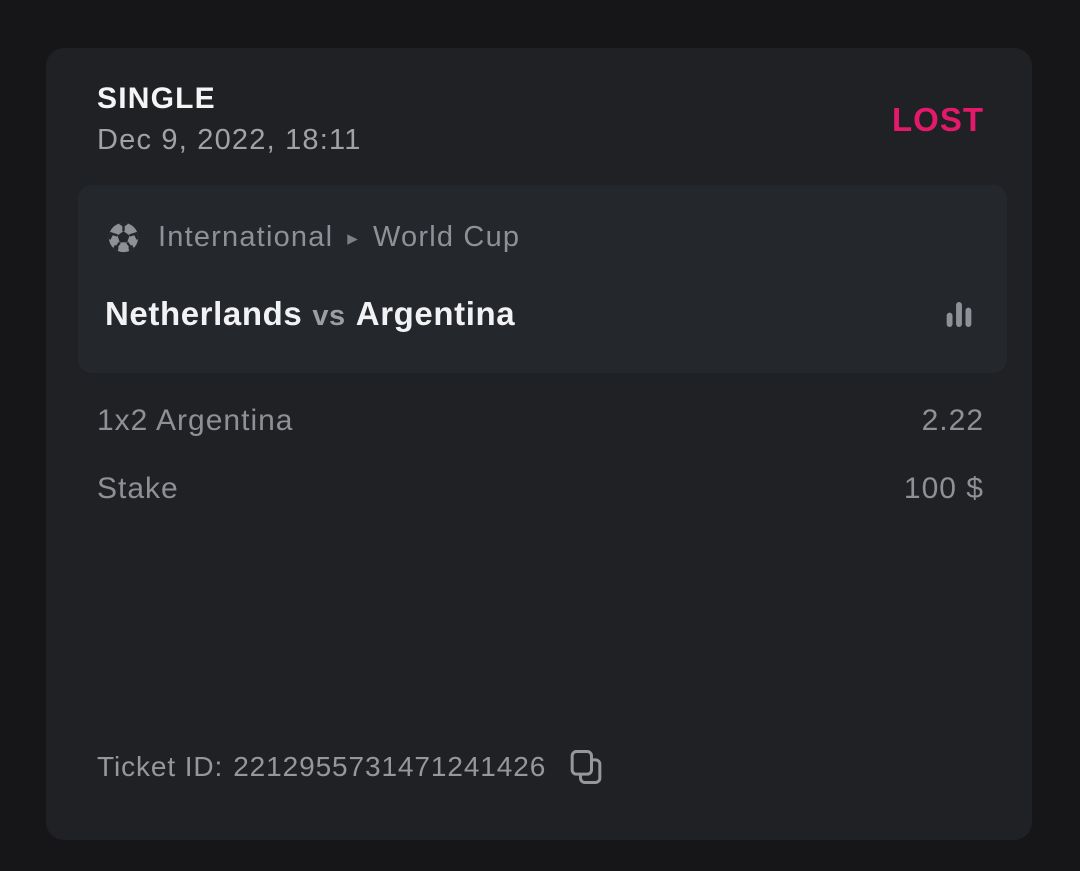 The image size is (1080, 871). Describe the element at coordinates (542, 237) in the screenshot. I see `breadcrumb: International ▸ World Cup` at that location.